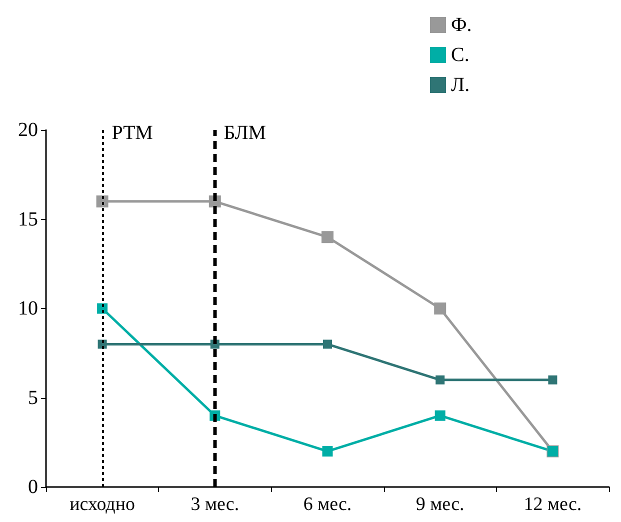 Image resolution: width=621 pixels, height=522 pixels. I want to click on y-tick-label: 20, so click(28, 130).